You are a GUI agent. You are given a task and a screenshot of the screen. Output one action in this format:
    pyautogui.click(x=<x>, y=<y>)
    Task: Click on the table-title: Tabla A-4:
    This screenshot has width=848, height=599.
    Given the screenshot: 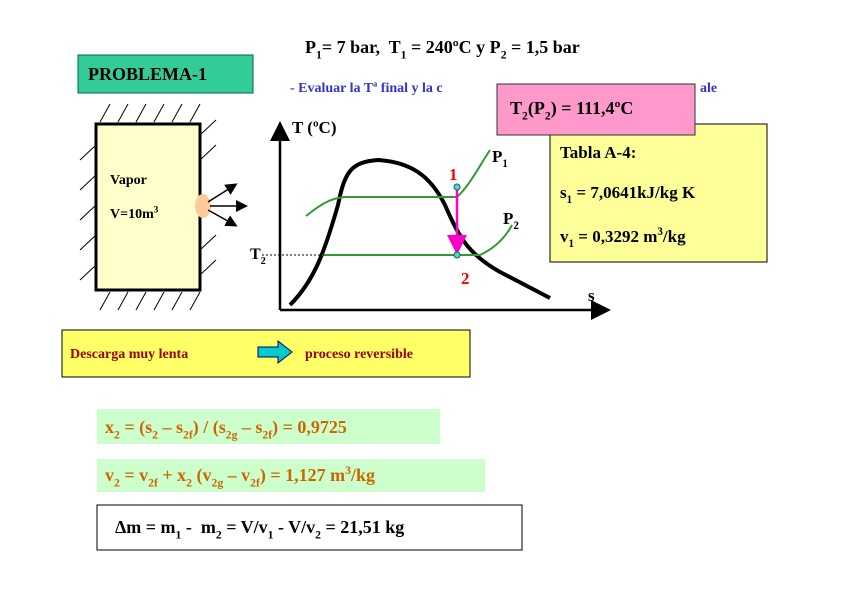 What is the action you would take?
    pyautogui.click(x=598, y=152)
    